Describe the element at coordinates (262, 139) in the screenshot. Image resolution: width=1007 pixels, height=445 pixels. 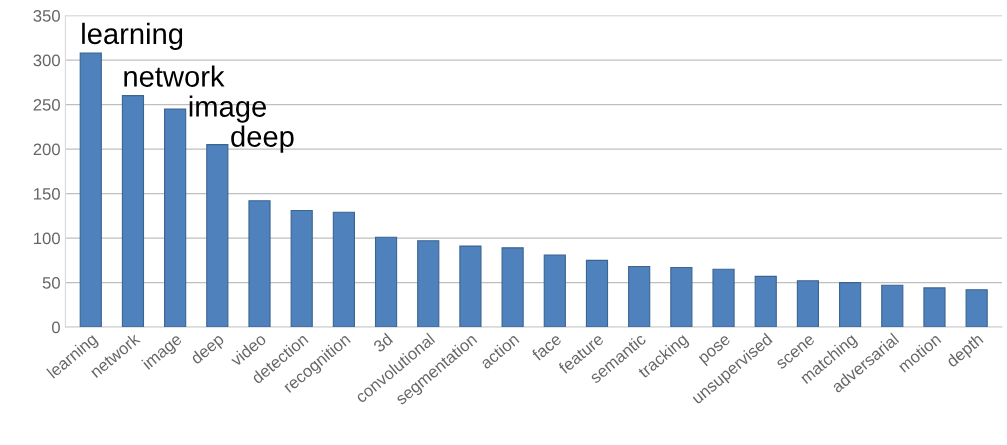
I see `annotation: deep` at that location.